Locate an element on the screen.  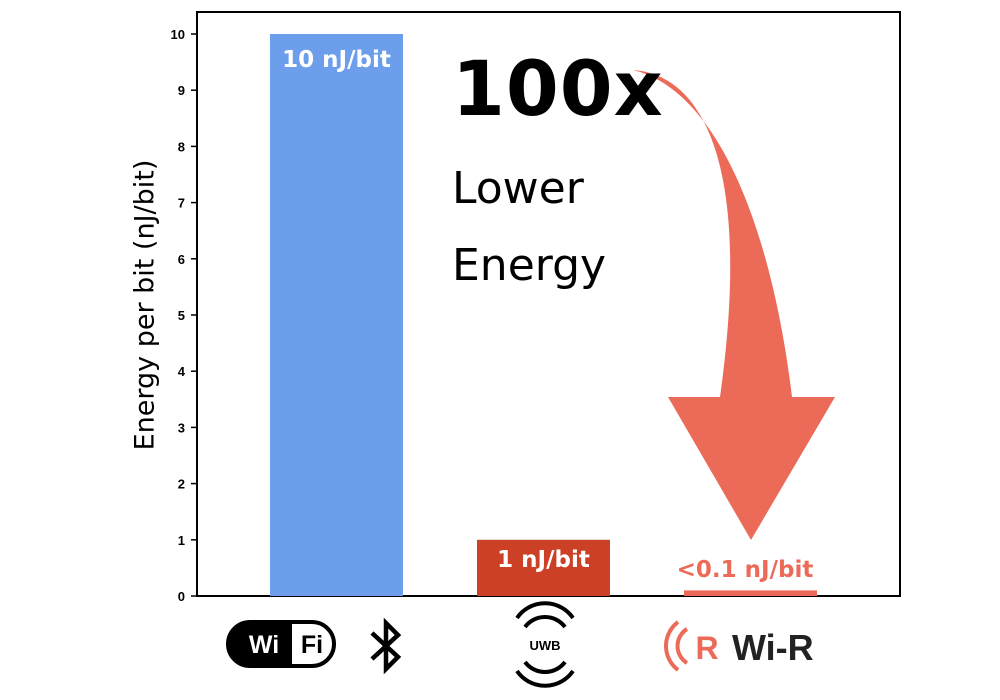
y-tick-label: 3 is located at coordinates (181, 427).